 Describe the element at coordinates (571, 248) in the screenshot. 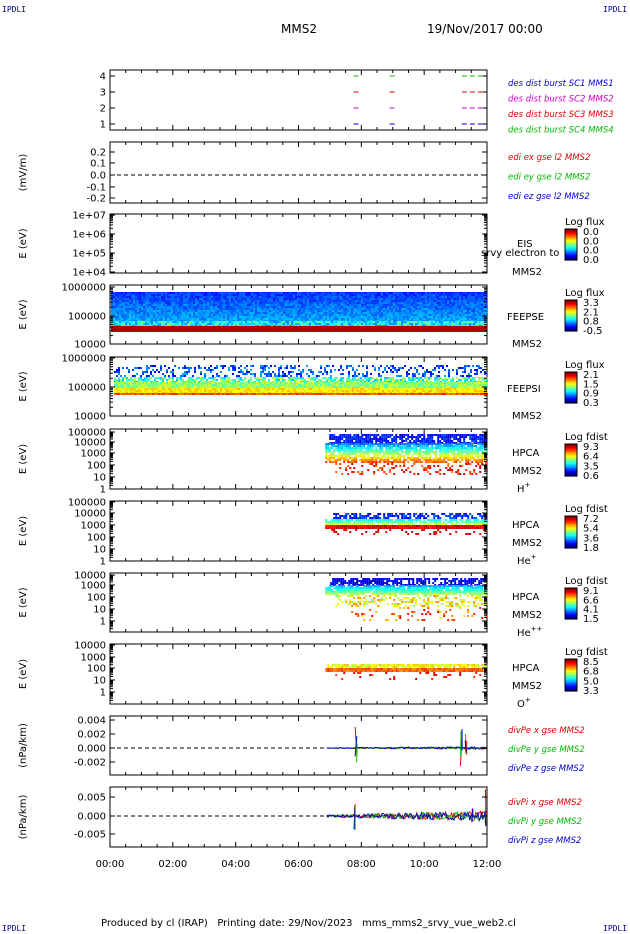

I see `colorbar-cell` at that location.